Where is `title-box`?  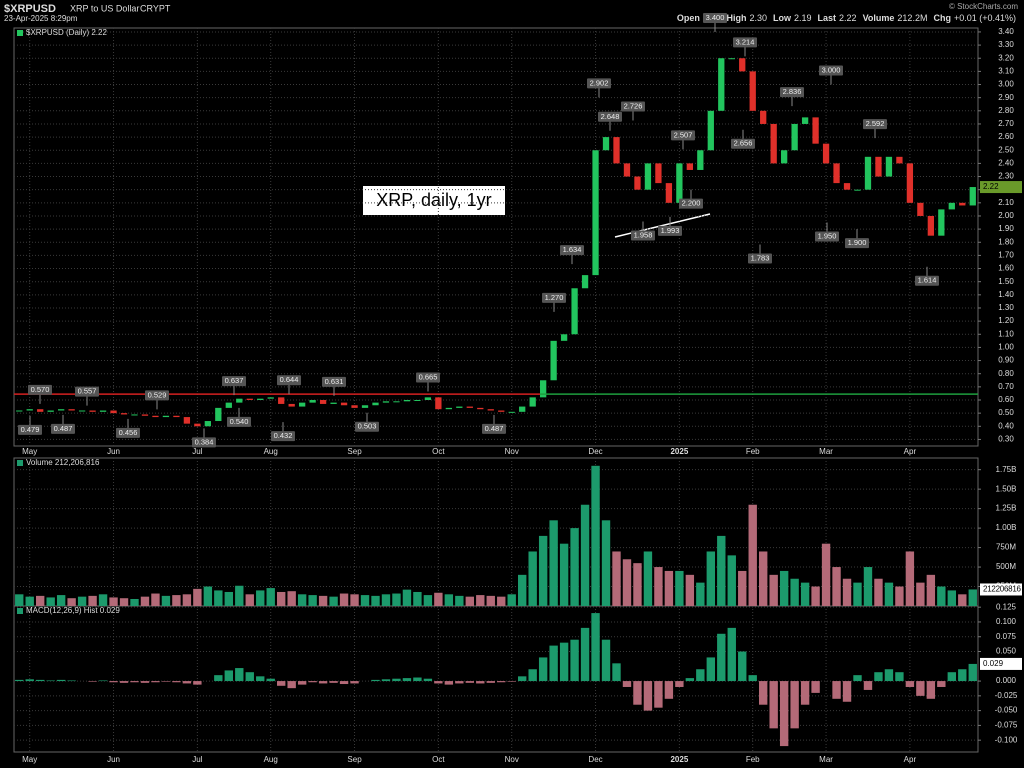
title-box is located at coordinates (434, 200).